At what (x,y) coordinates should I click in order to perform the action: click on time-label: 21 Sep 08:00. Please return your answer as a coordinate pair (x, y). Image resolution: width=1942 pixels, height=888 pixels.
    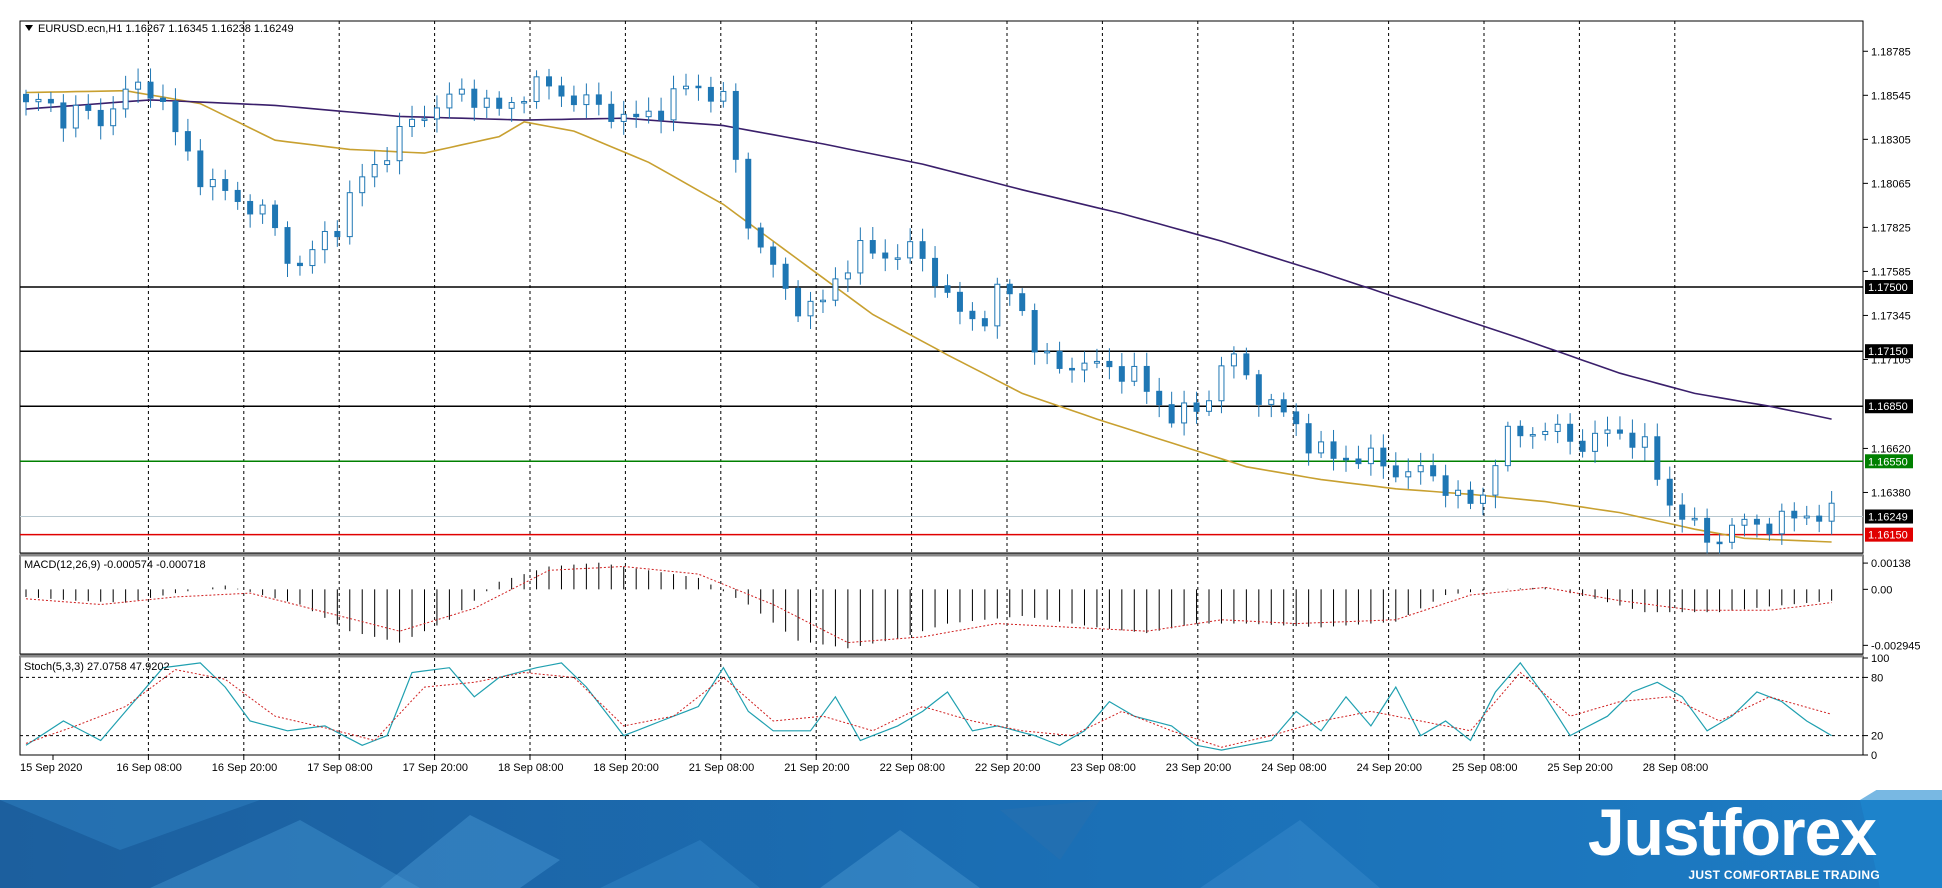
    Looking at the image, I should click on (721, 768).